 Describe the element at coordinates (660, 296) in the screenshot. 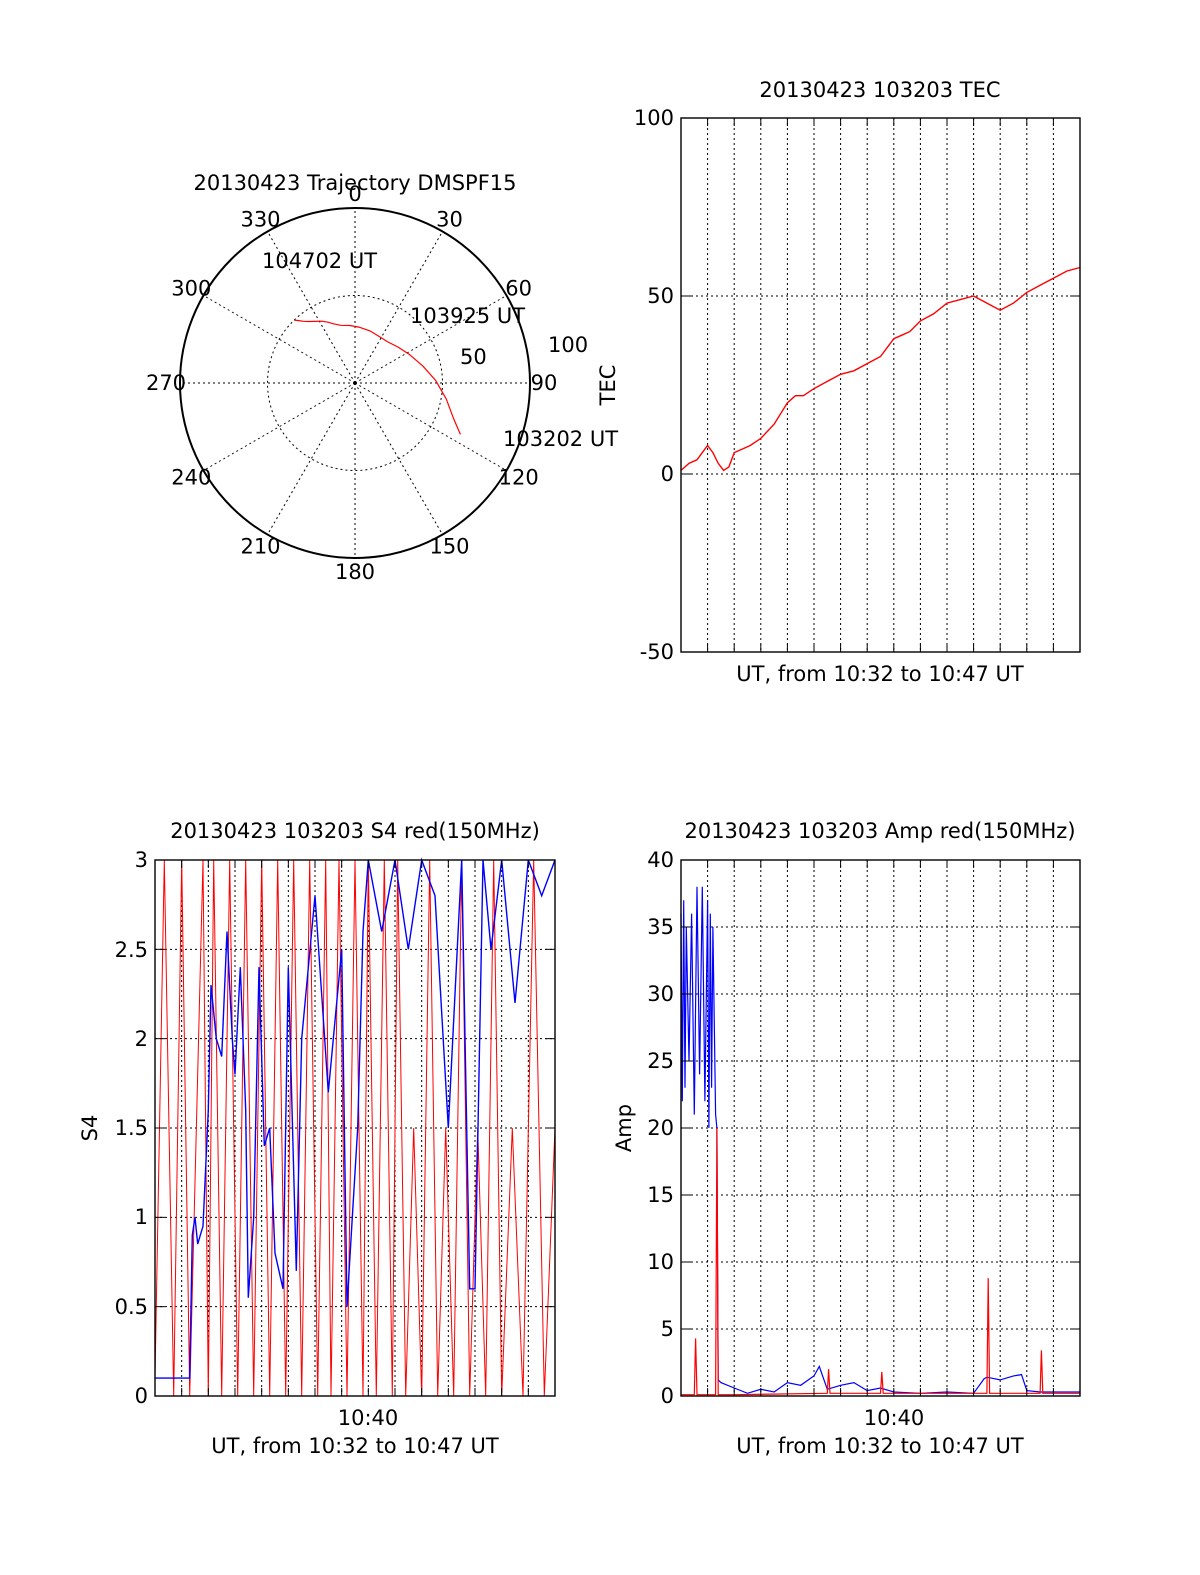

I see `y-tick-label: 50` at that location.